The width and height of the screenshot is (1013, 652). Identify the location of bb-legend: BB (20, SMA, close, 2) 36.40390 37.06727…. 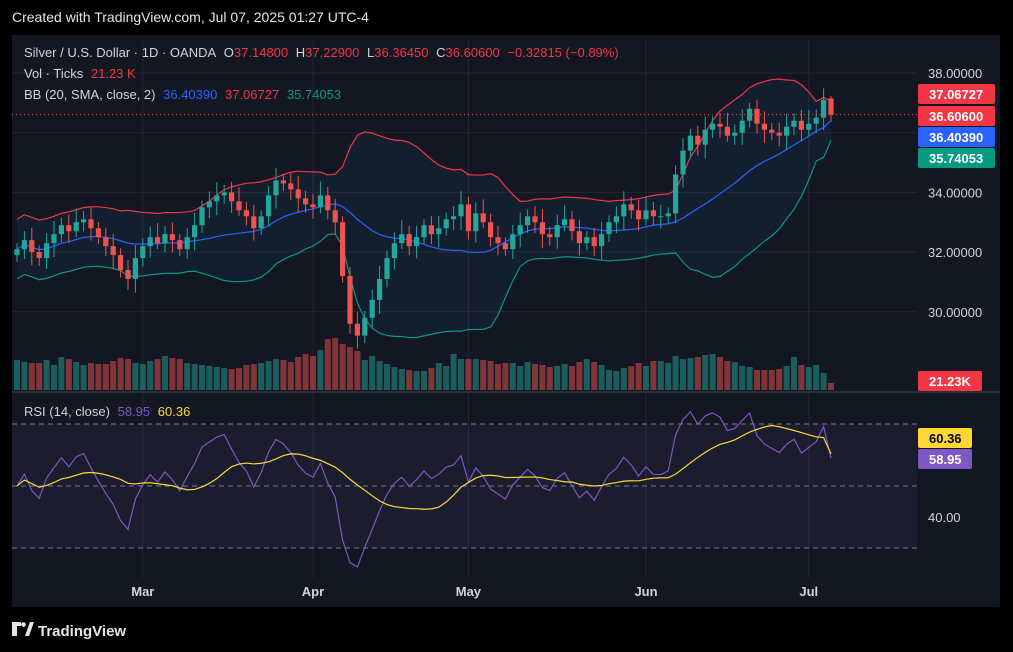
(184, 94).